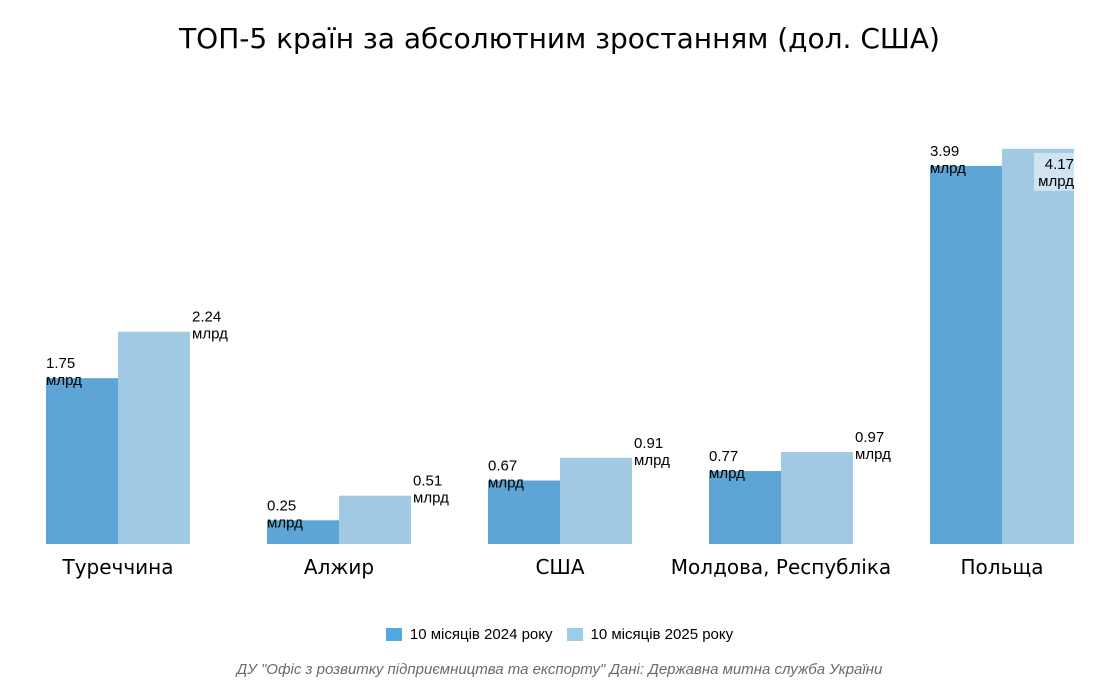 This screenshot has height=686, width=1119. What do you see at coordinates (481, 634) in the screenshot?
I see `legend-label-2024: 10 місяців 2024 року` at bounding box center [481, 634].